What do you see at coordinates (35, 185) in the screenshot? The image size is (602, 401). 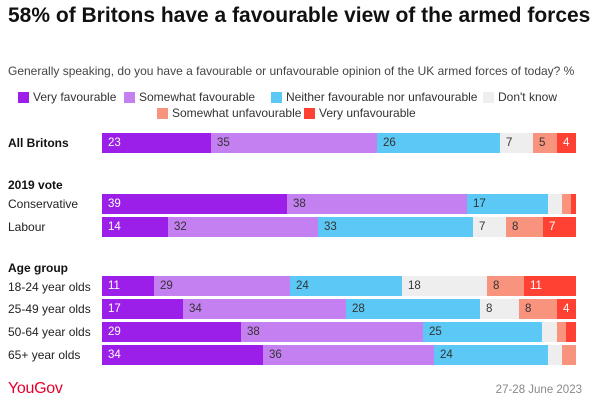 I see `group-label-2019-vote: 2019 vote` at bounding box center [35, 185].